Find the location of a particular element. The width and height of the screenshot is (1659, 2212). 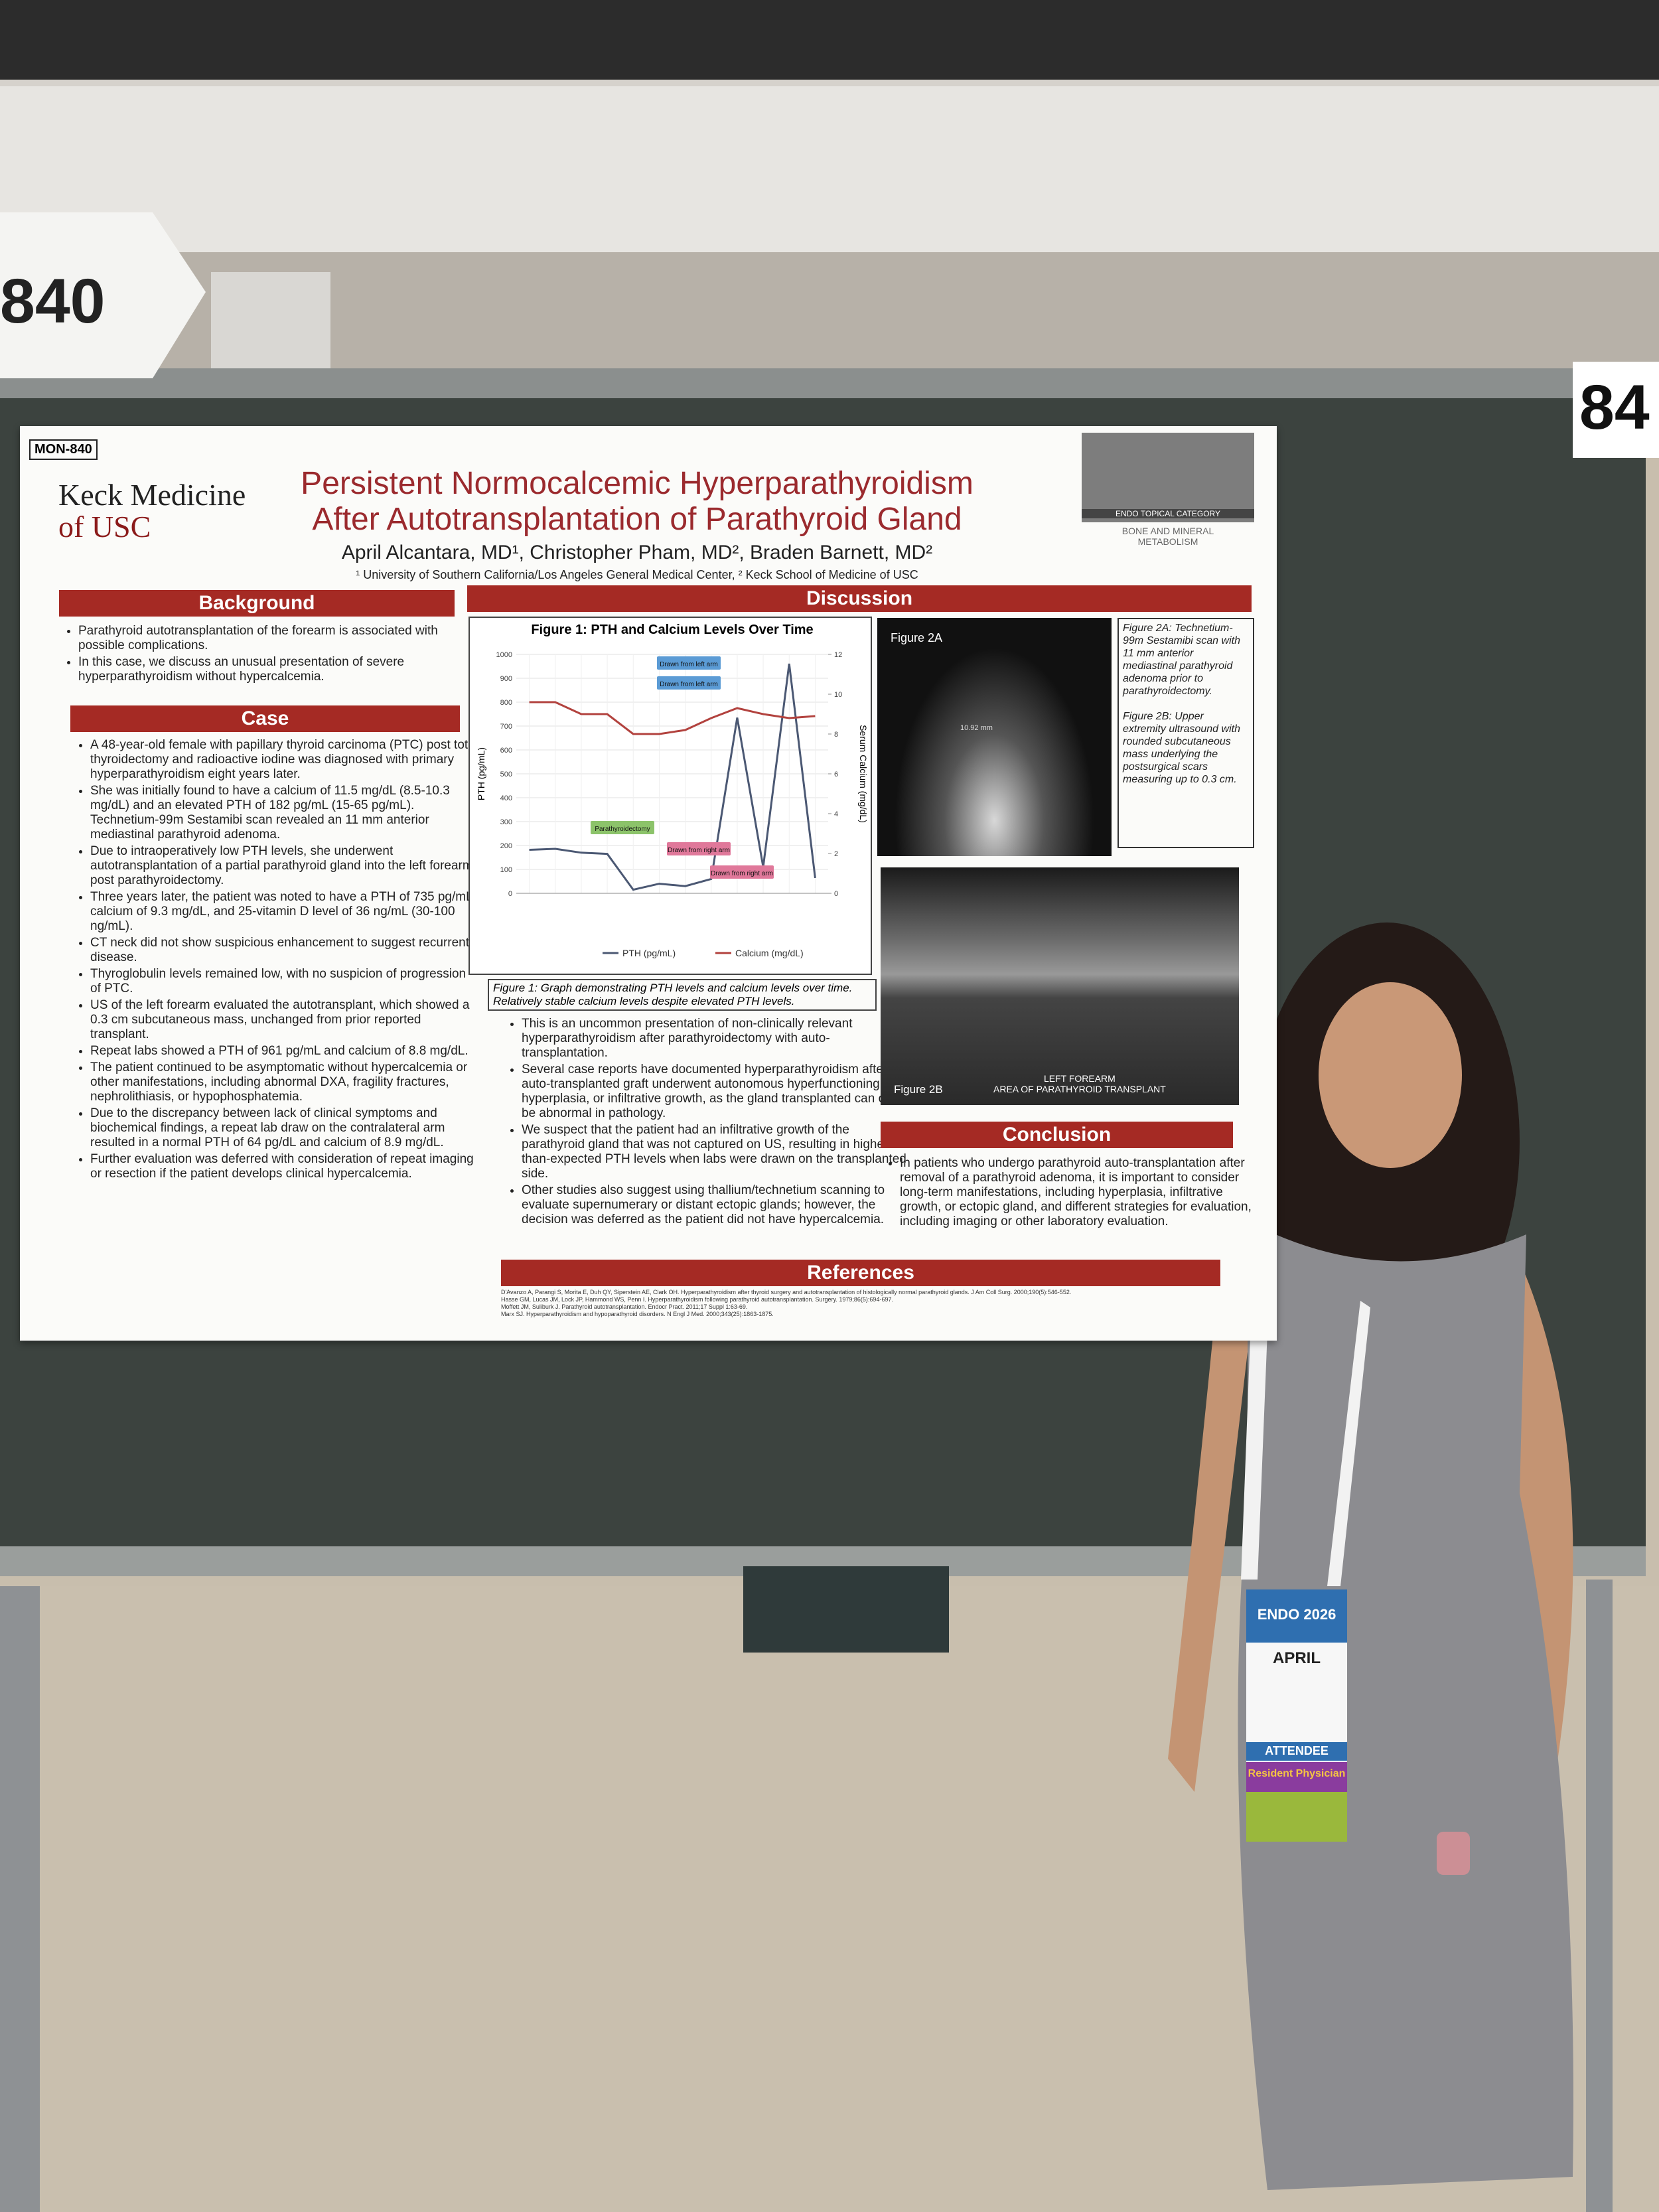

section-heading: Case is located at coordinates (265, 718).